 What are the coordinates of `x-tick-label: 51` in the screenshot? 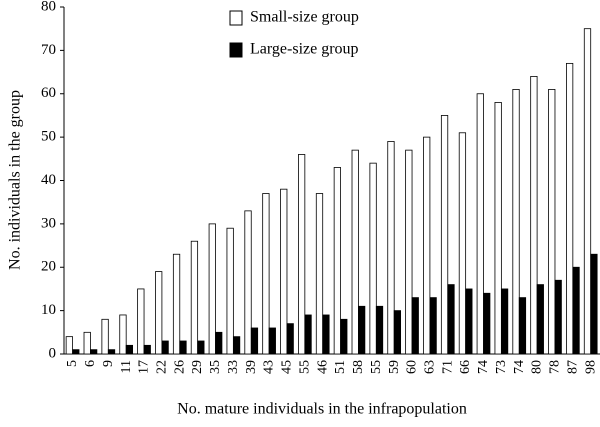 It's located at (340, 367).